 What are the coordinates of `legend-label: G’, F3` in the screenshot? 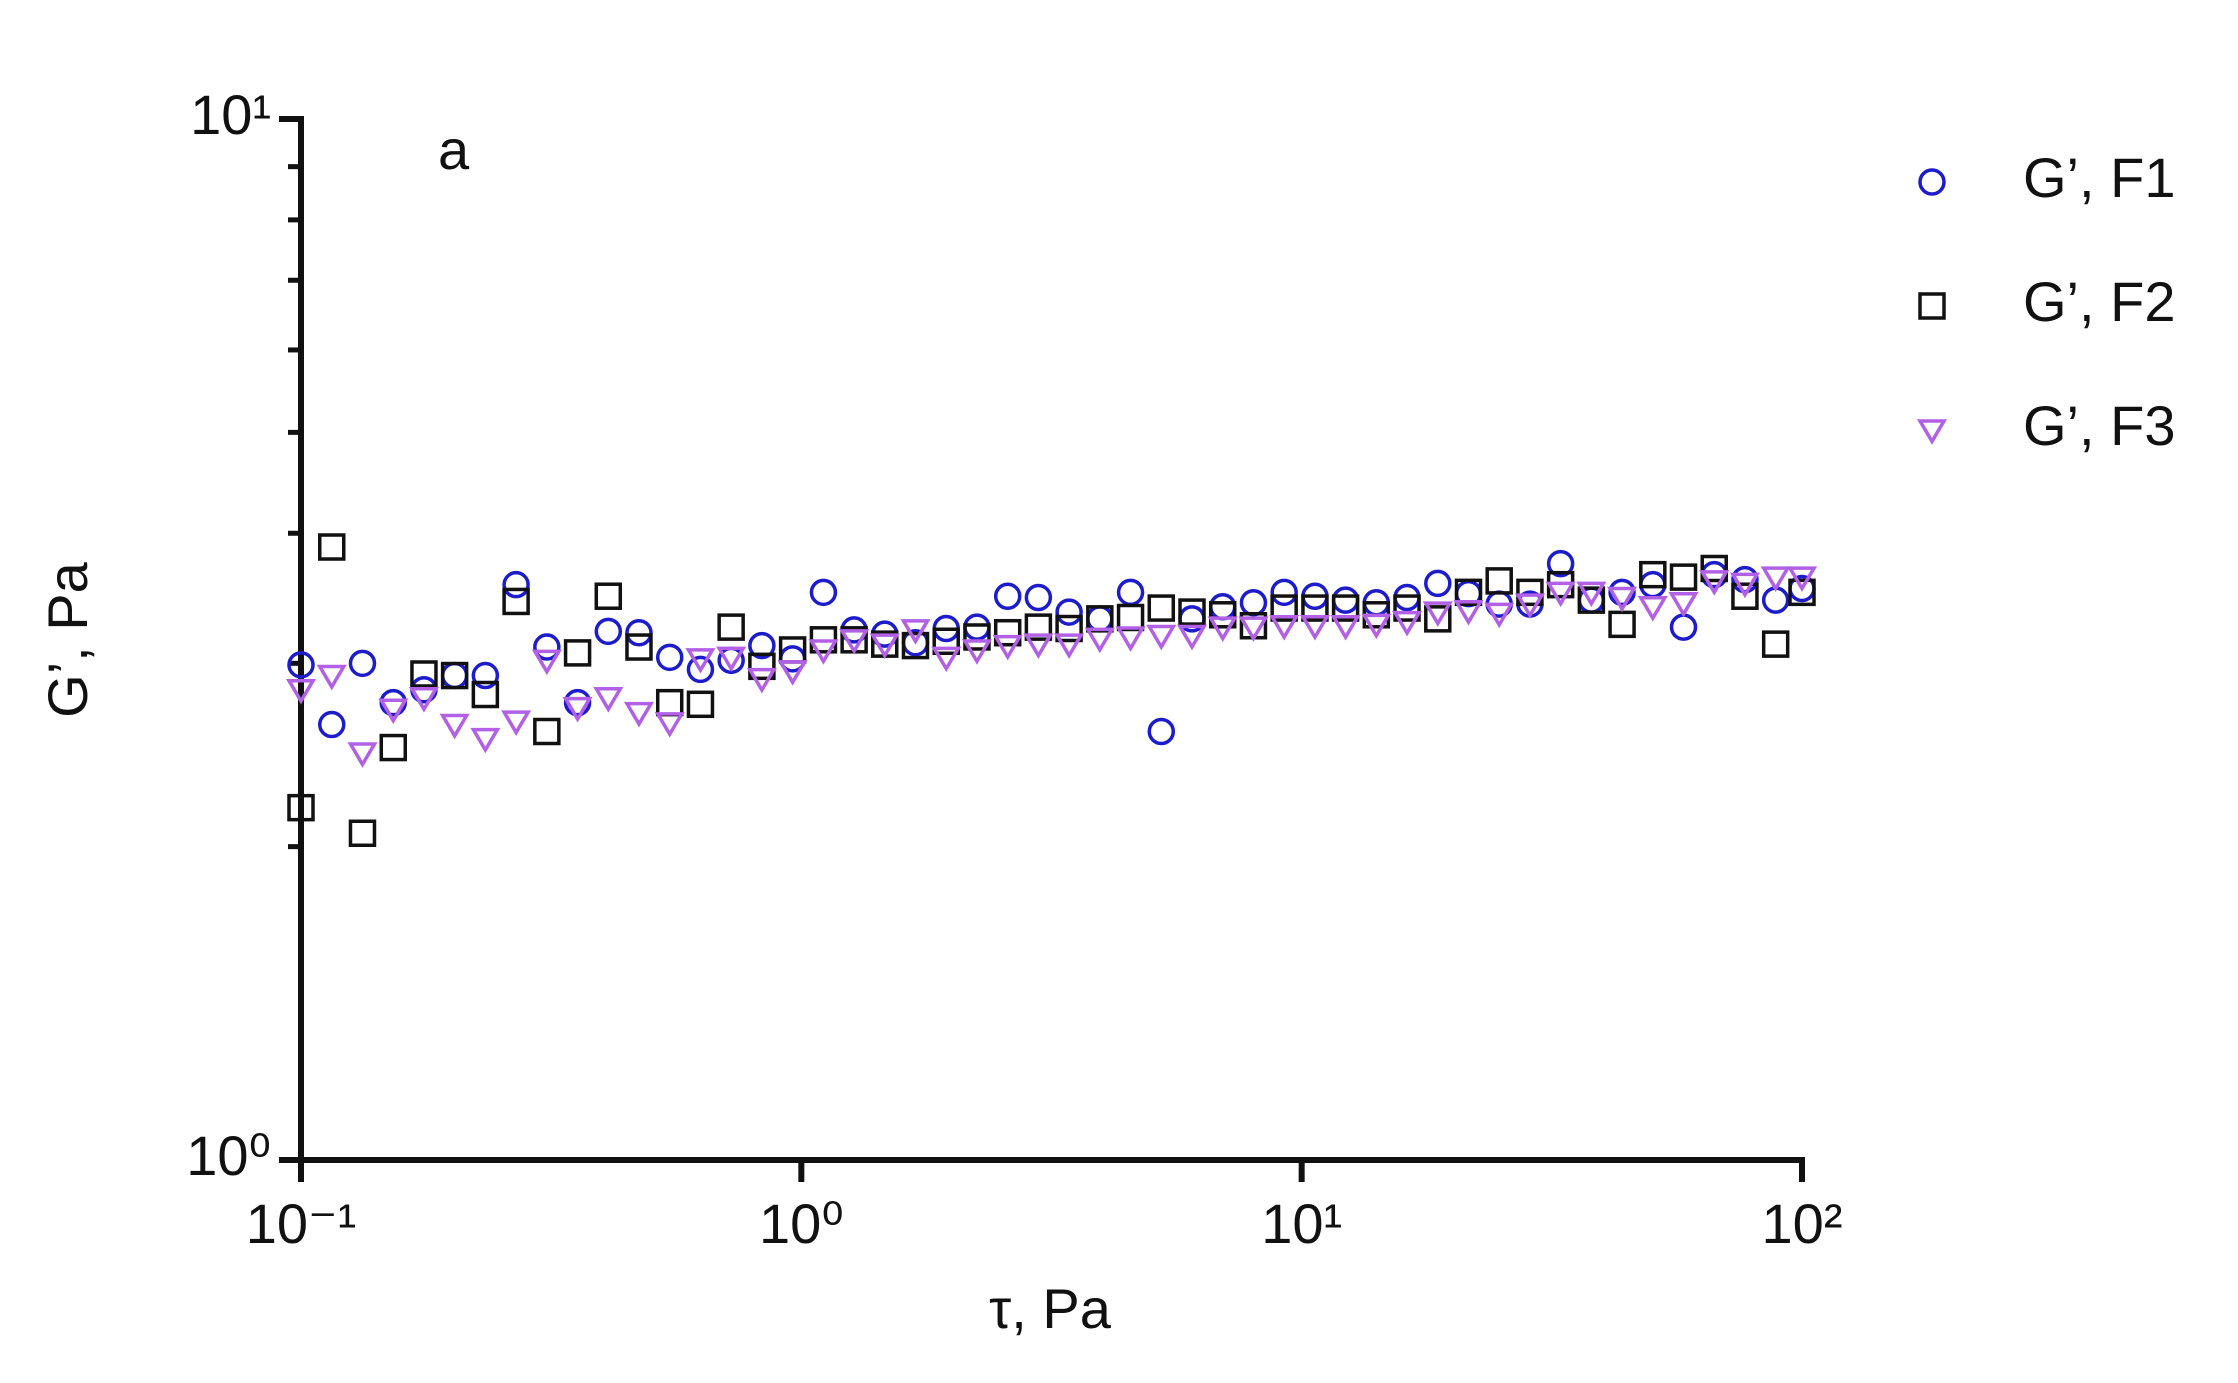 It's located at (2099, 425).